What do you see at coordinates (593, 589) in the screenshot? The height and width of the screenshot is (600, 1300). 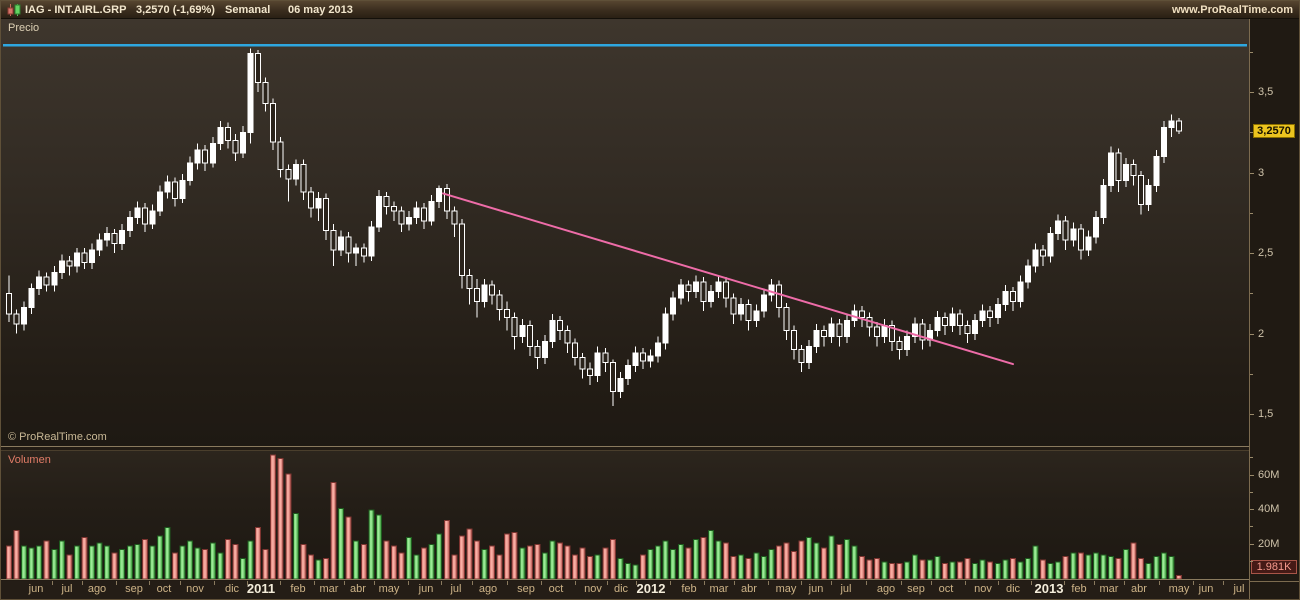 I see `month-label: nov` at bounding box center [593, 589].